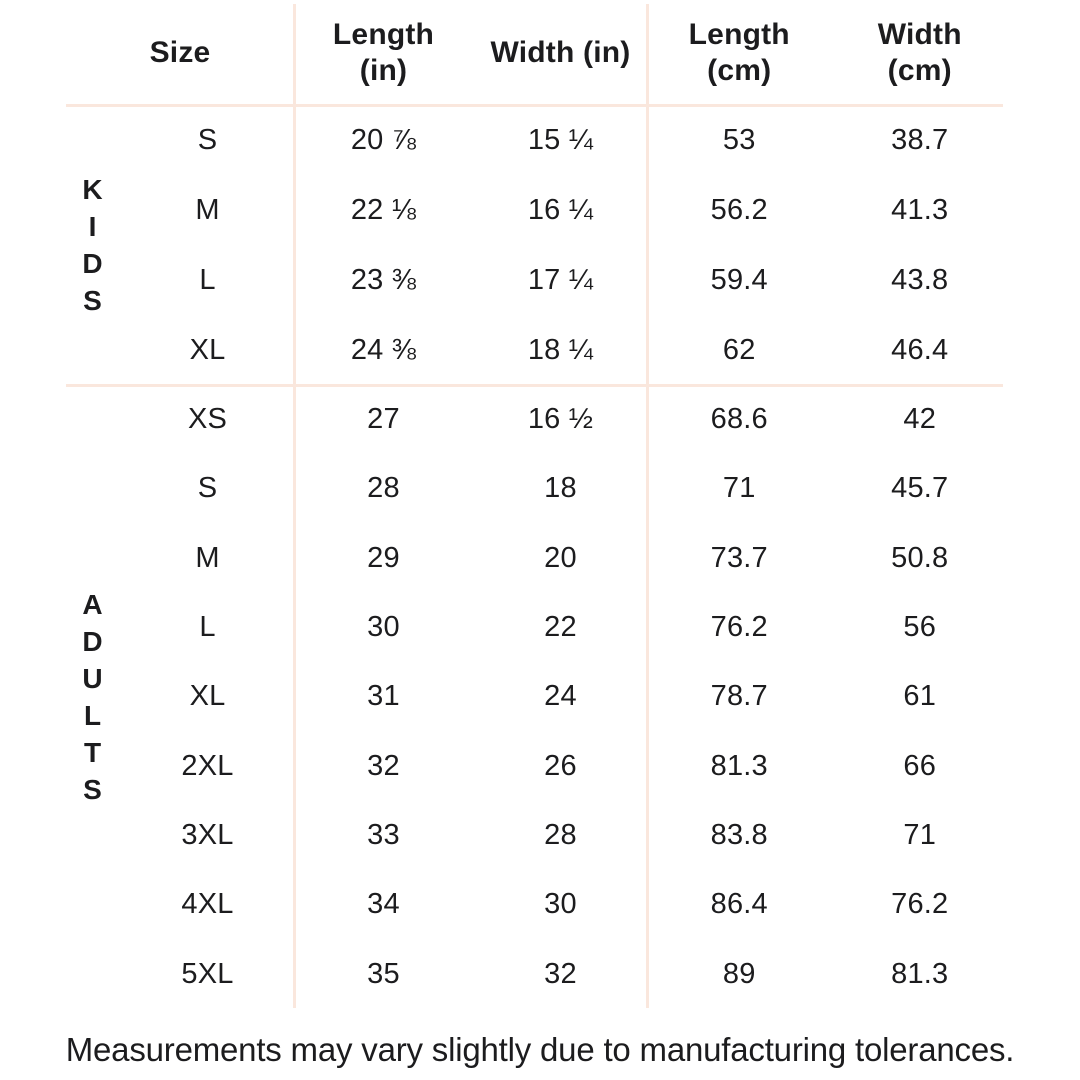 Image resolution: width=1080 pixels, height=1080 pixels. Describe the element at coordinates (92, 697) in the screenshot. I see `group-label-adults: A D U L T S` at that location.